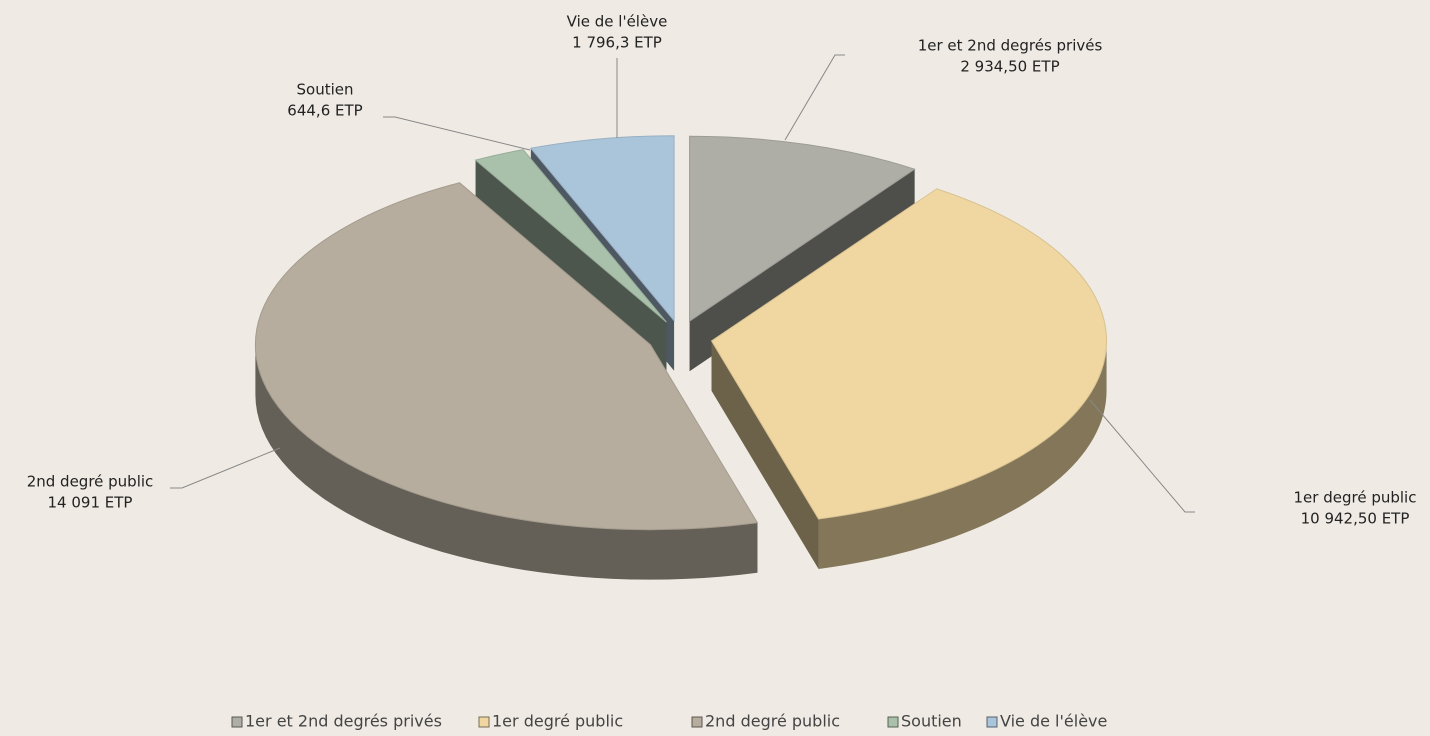 The height and width of the screenshot is (736, 1430). I want to click on legend-label: Soutien, so click(931, 721).